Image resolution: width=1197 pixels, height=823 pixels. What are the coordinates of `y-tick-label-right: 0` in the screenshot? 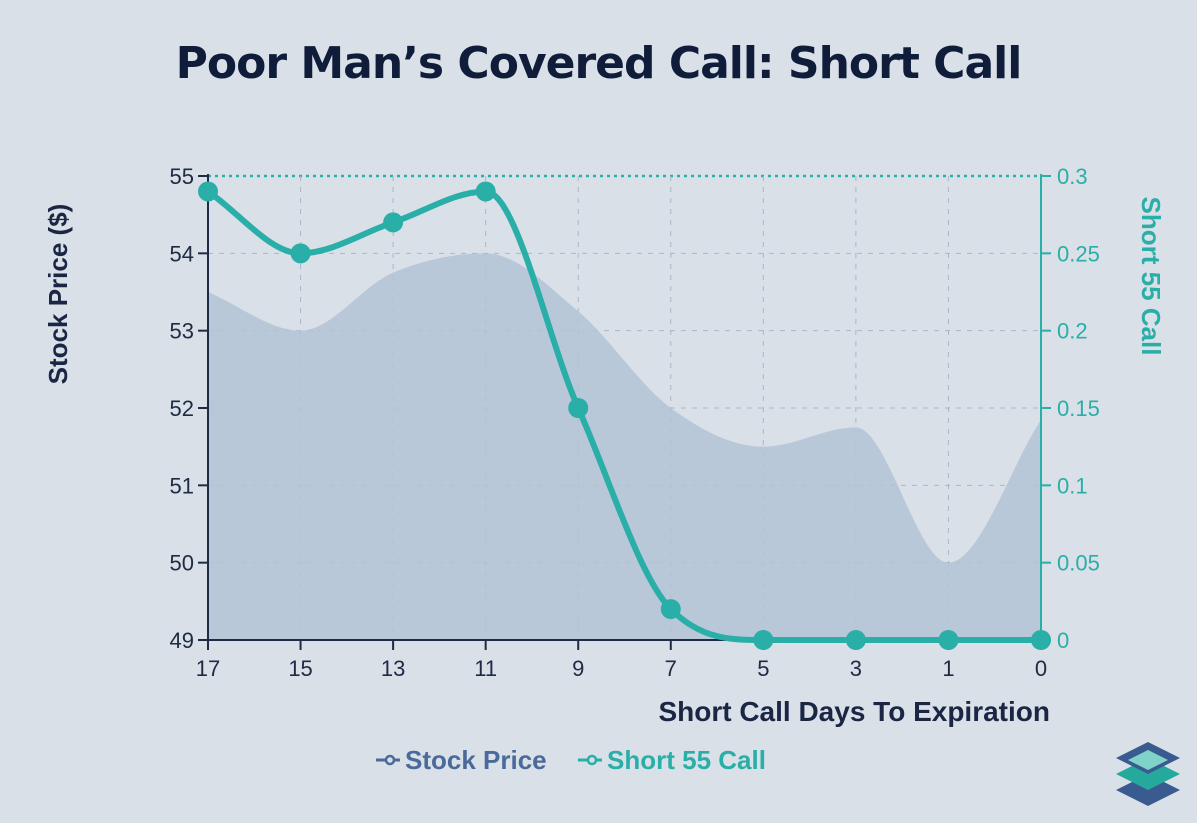 It's located at (1063, 640).